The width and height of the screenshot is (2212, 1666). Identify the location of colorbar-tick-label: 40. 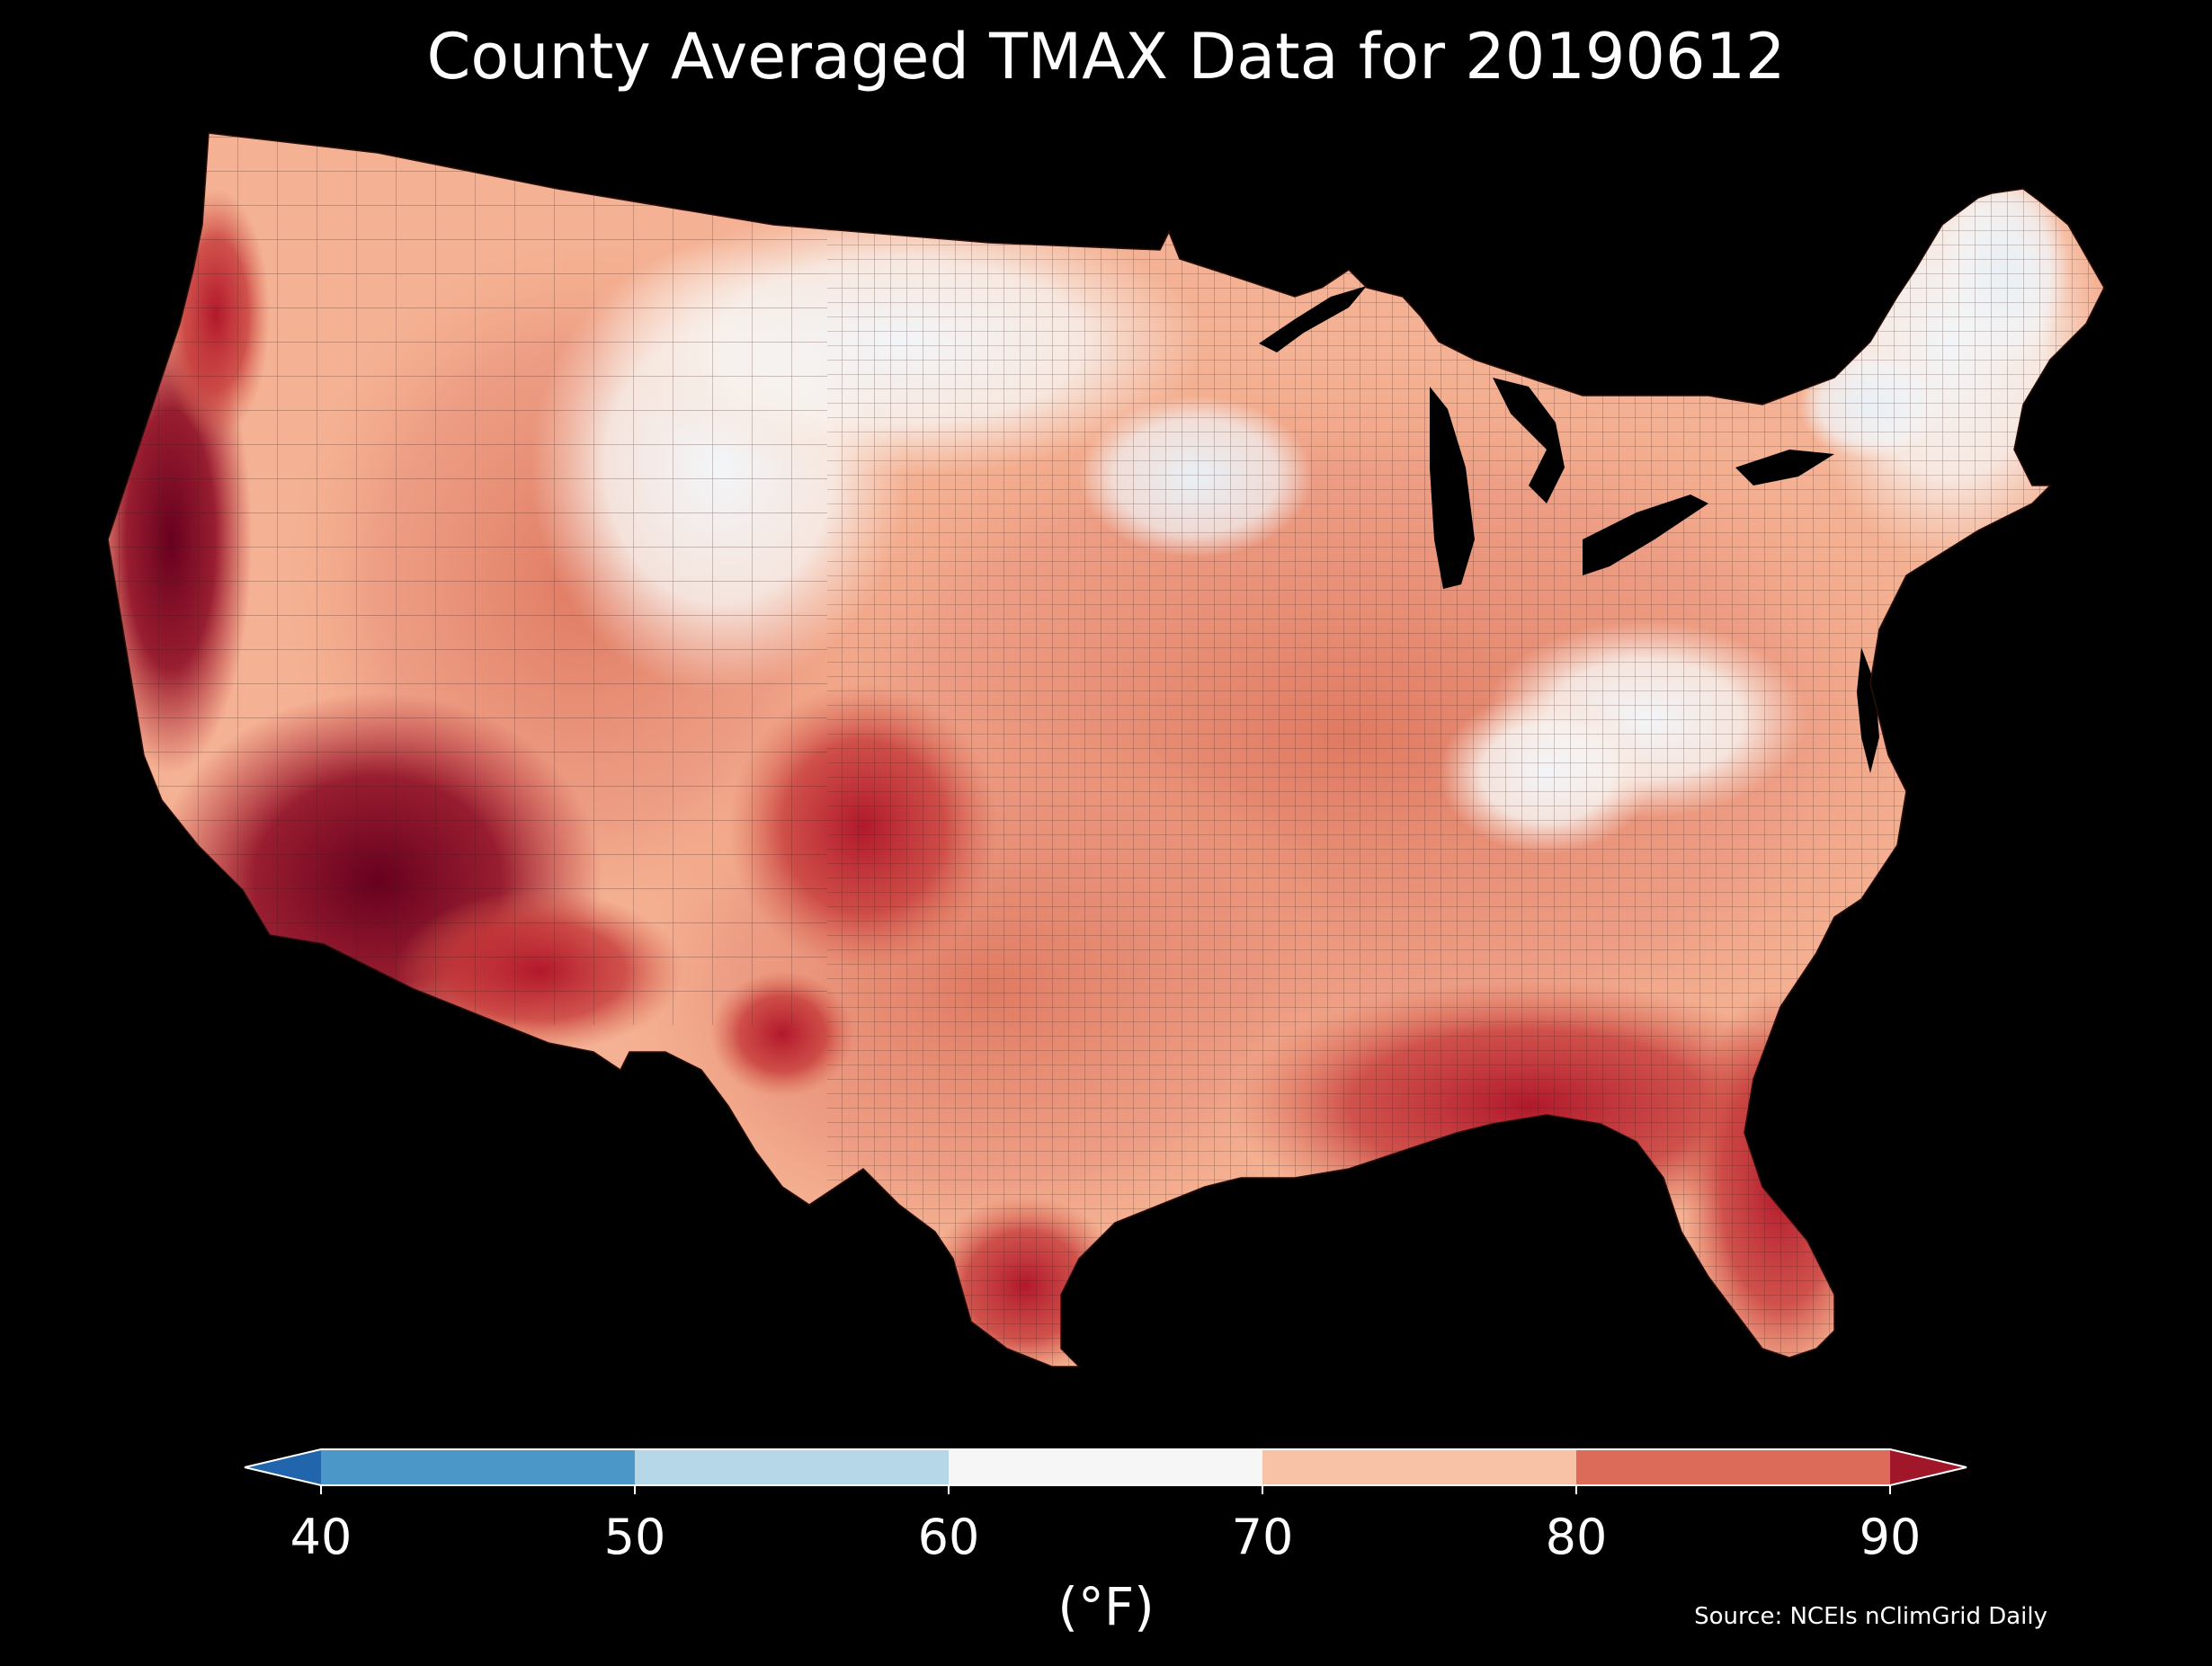
(321, 1537).